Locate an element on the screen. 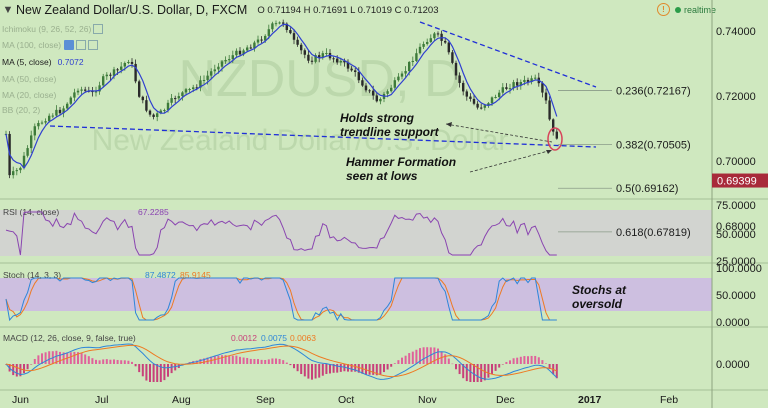 This screenshot has height=408, width=768. stoch-tick: 50.0000 is located at coordinates (736, 296).